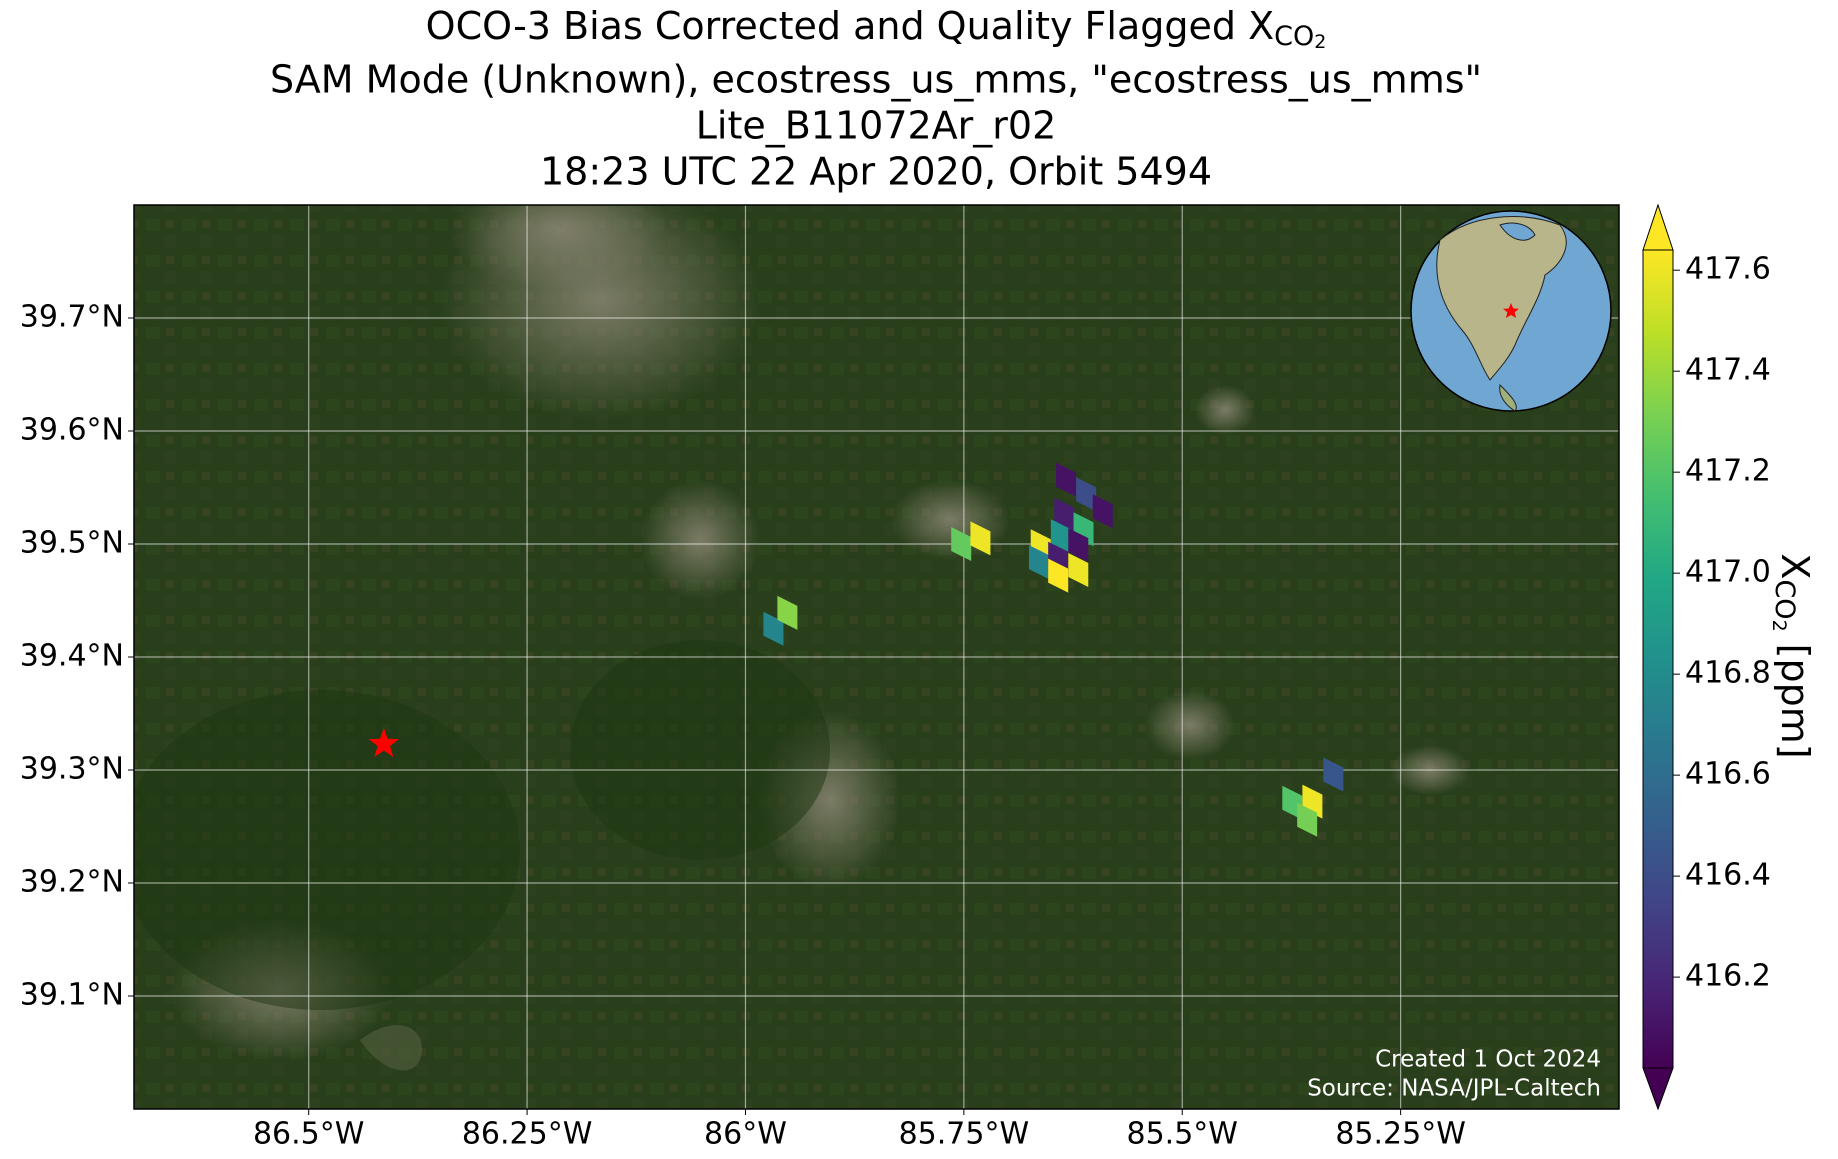  Describe the element at coordinates (1780, 626) in the screenshot. I see `colorbar-label-subsub: 2` at that location.